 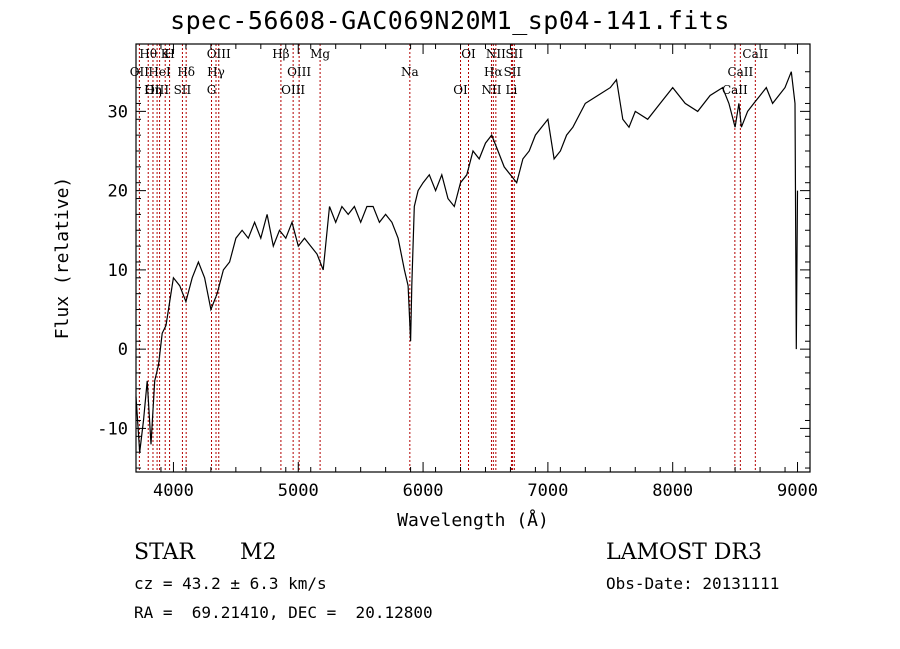 What do you see at coordinates (450, 20) in the screenshot?
I see `chart-title: spec-56608-GAC069N20M1_sp04-141.fits` at bounding box center [450, 20].